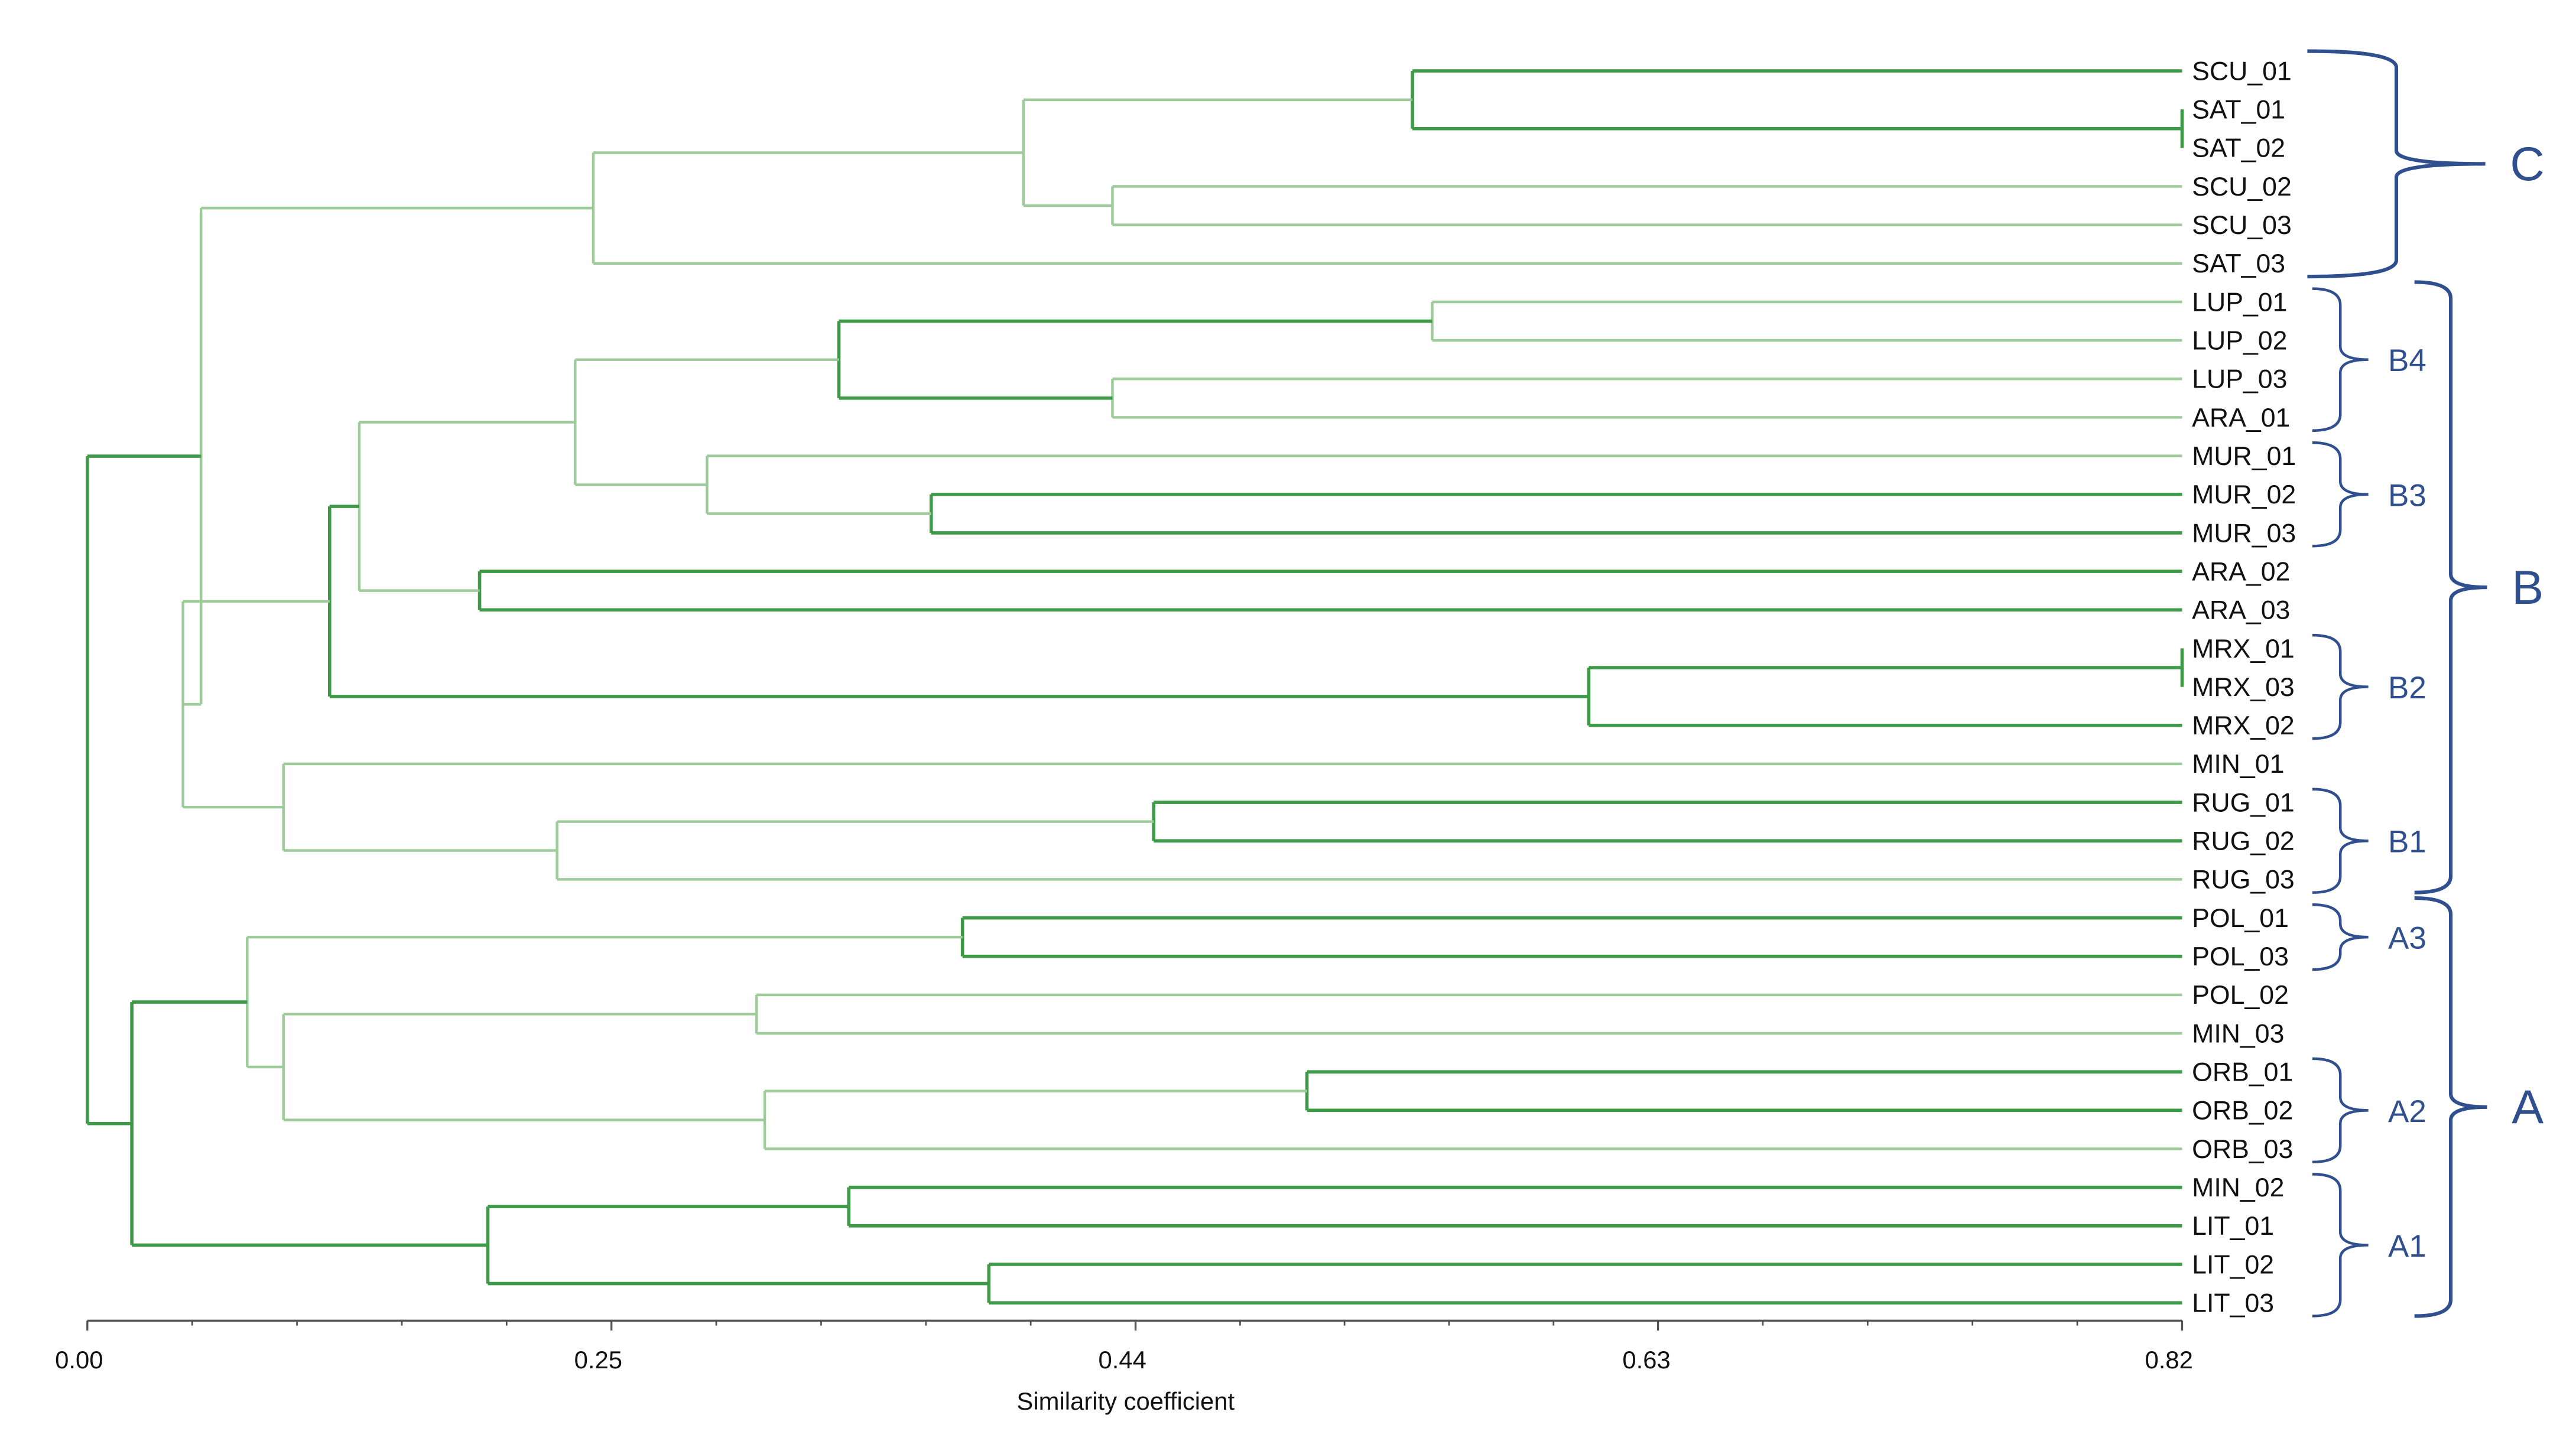  What do you see at coordinates (2242, 225) in the screenshot?
I see `leaf-label-scu-03: SCU_03` at bounding box center [2242, 225].